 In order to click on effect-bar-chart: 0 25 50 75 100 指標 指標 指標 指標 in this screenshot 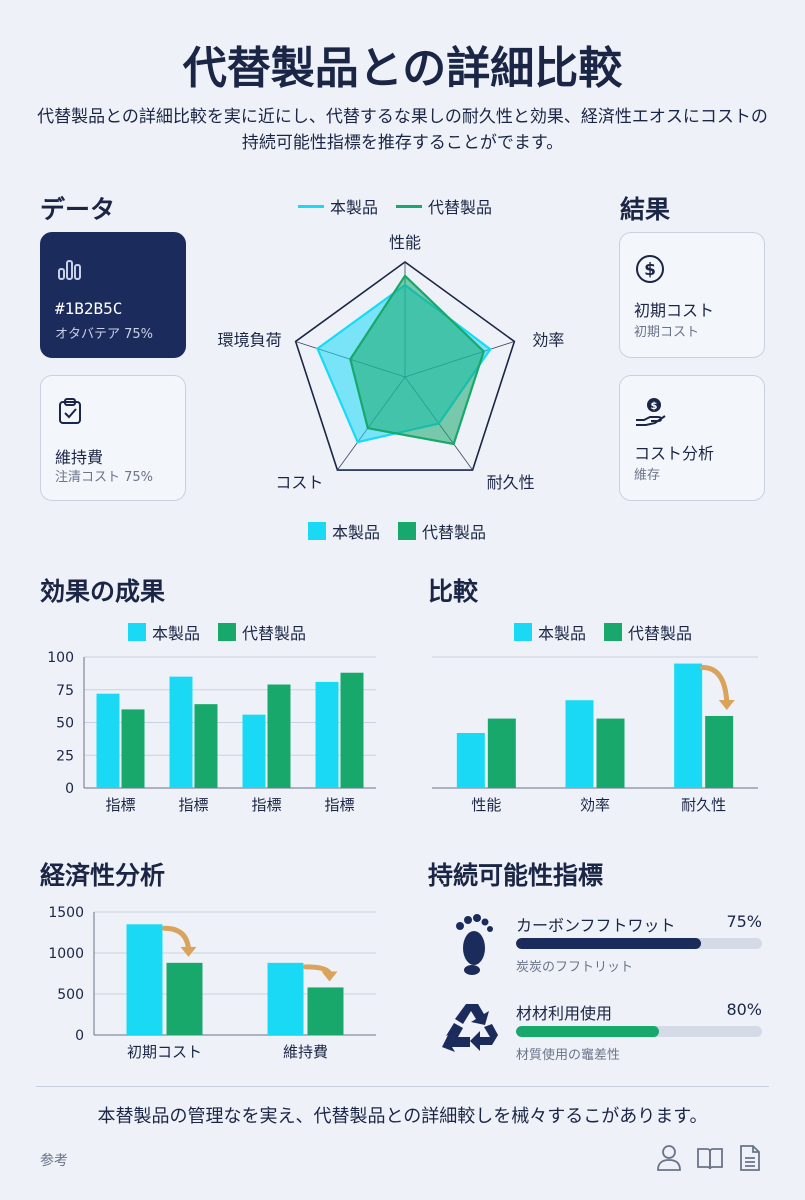, I will do `click(211, 732)`.